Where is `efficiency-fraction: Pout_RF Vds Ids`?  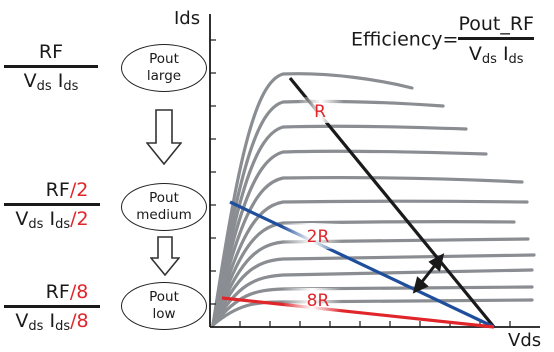 efficiency-fraction: Pout_RF Vds Ids is located at coordinates (496, 40).